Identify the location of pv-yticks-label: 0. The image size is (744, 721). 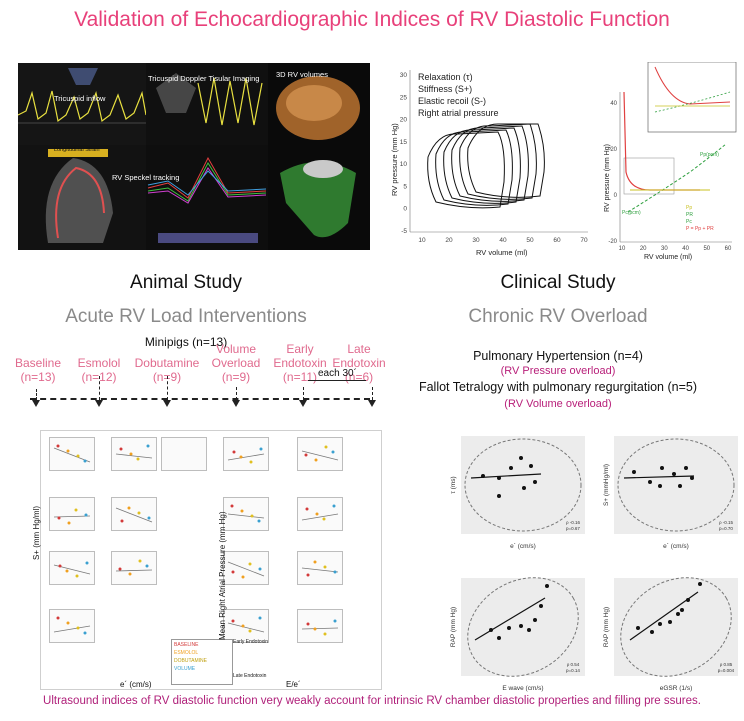
(405, 209).